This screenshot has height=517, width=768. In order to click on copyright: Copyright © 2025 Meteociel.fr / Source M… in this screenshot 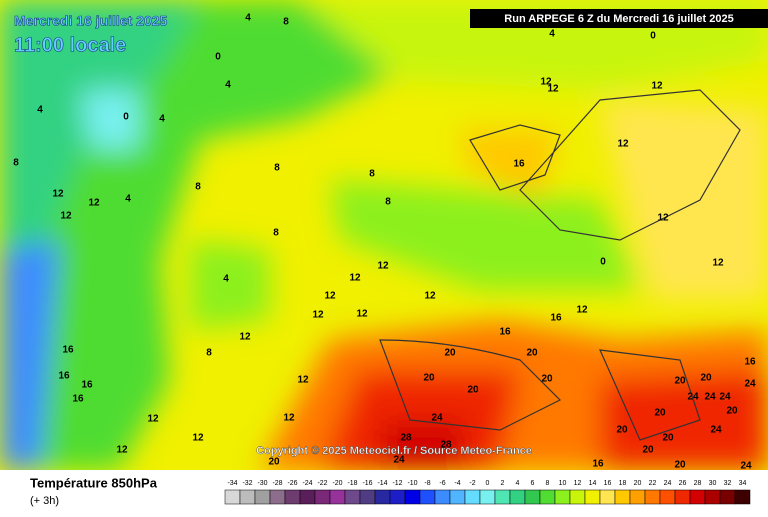, I will do `click(394, 451)`.